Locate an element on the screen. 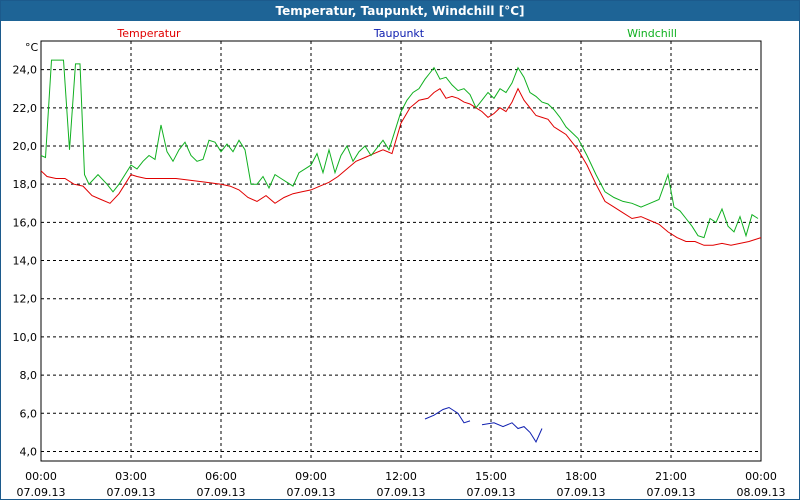 This screenshot has width=800, height=500. y-tick-label: 10,0 is located at coordinates (25, 337).